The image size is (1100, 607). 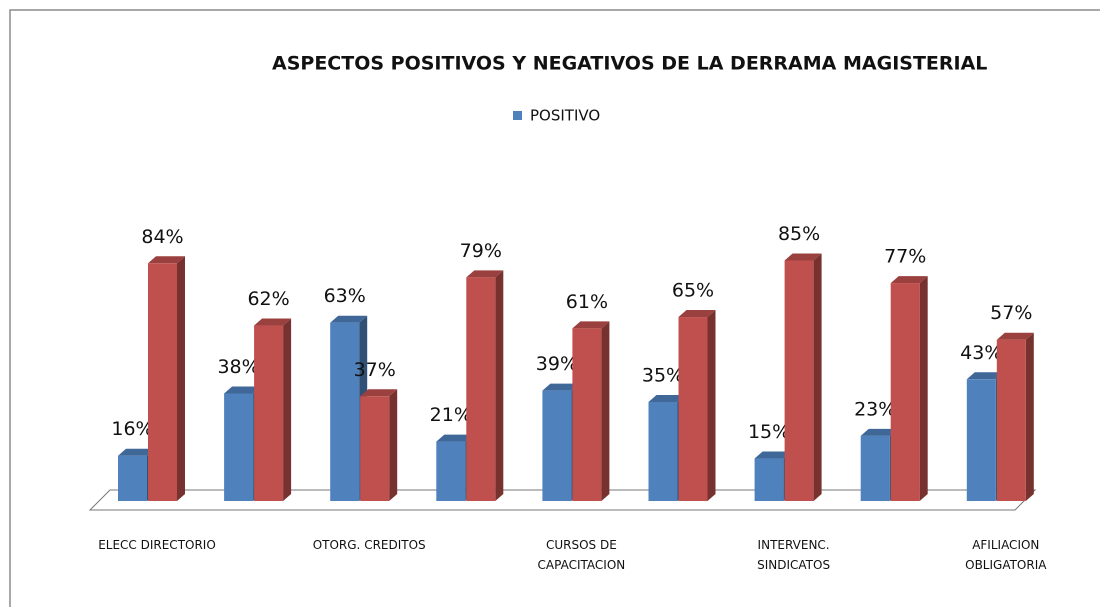 I want to click on data-label: 57%, so click(x=1011, y=313).